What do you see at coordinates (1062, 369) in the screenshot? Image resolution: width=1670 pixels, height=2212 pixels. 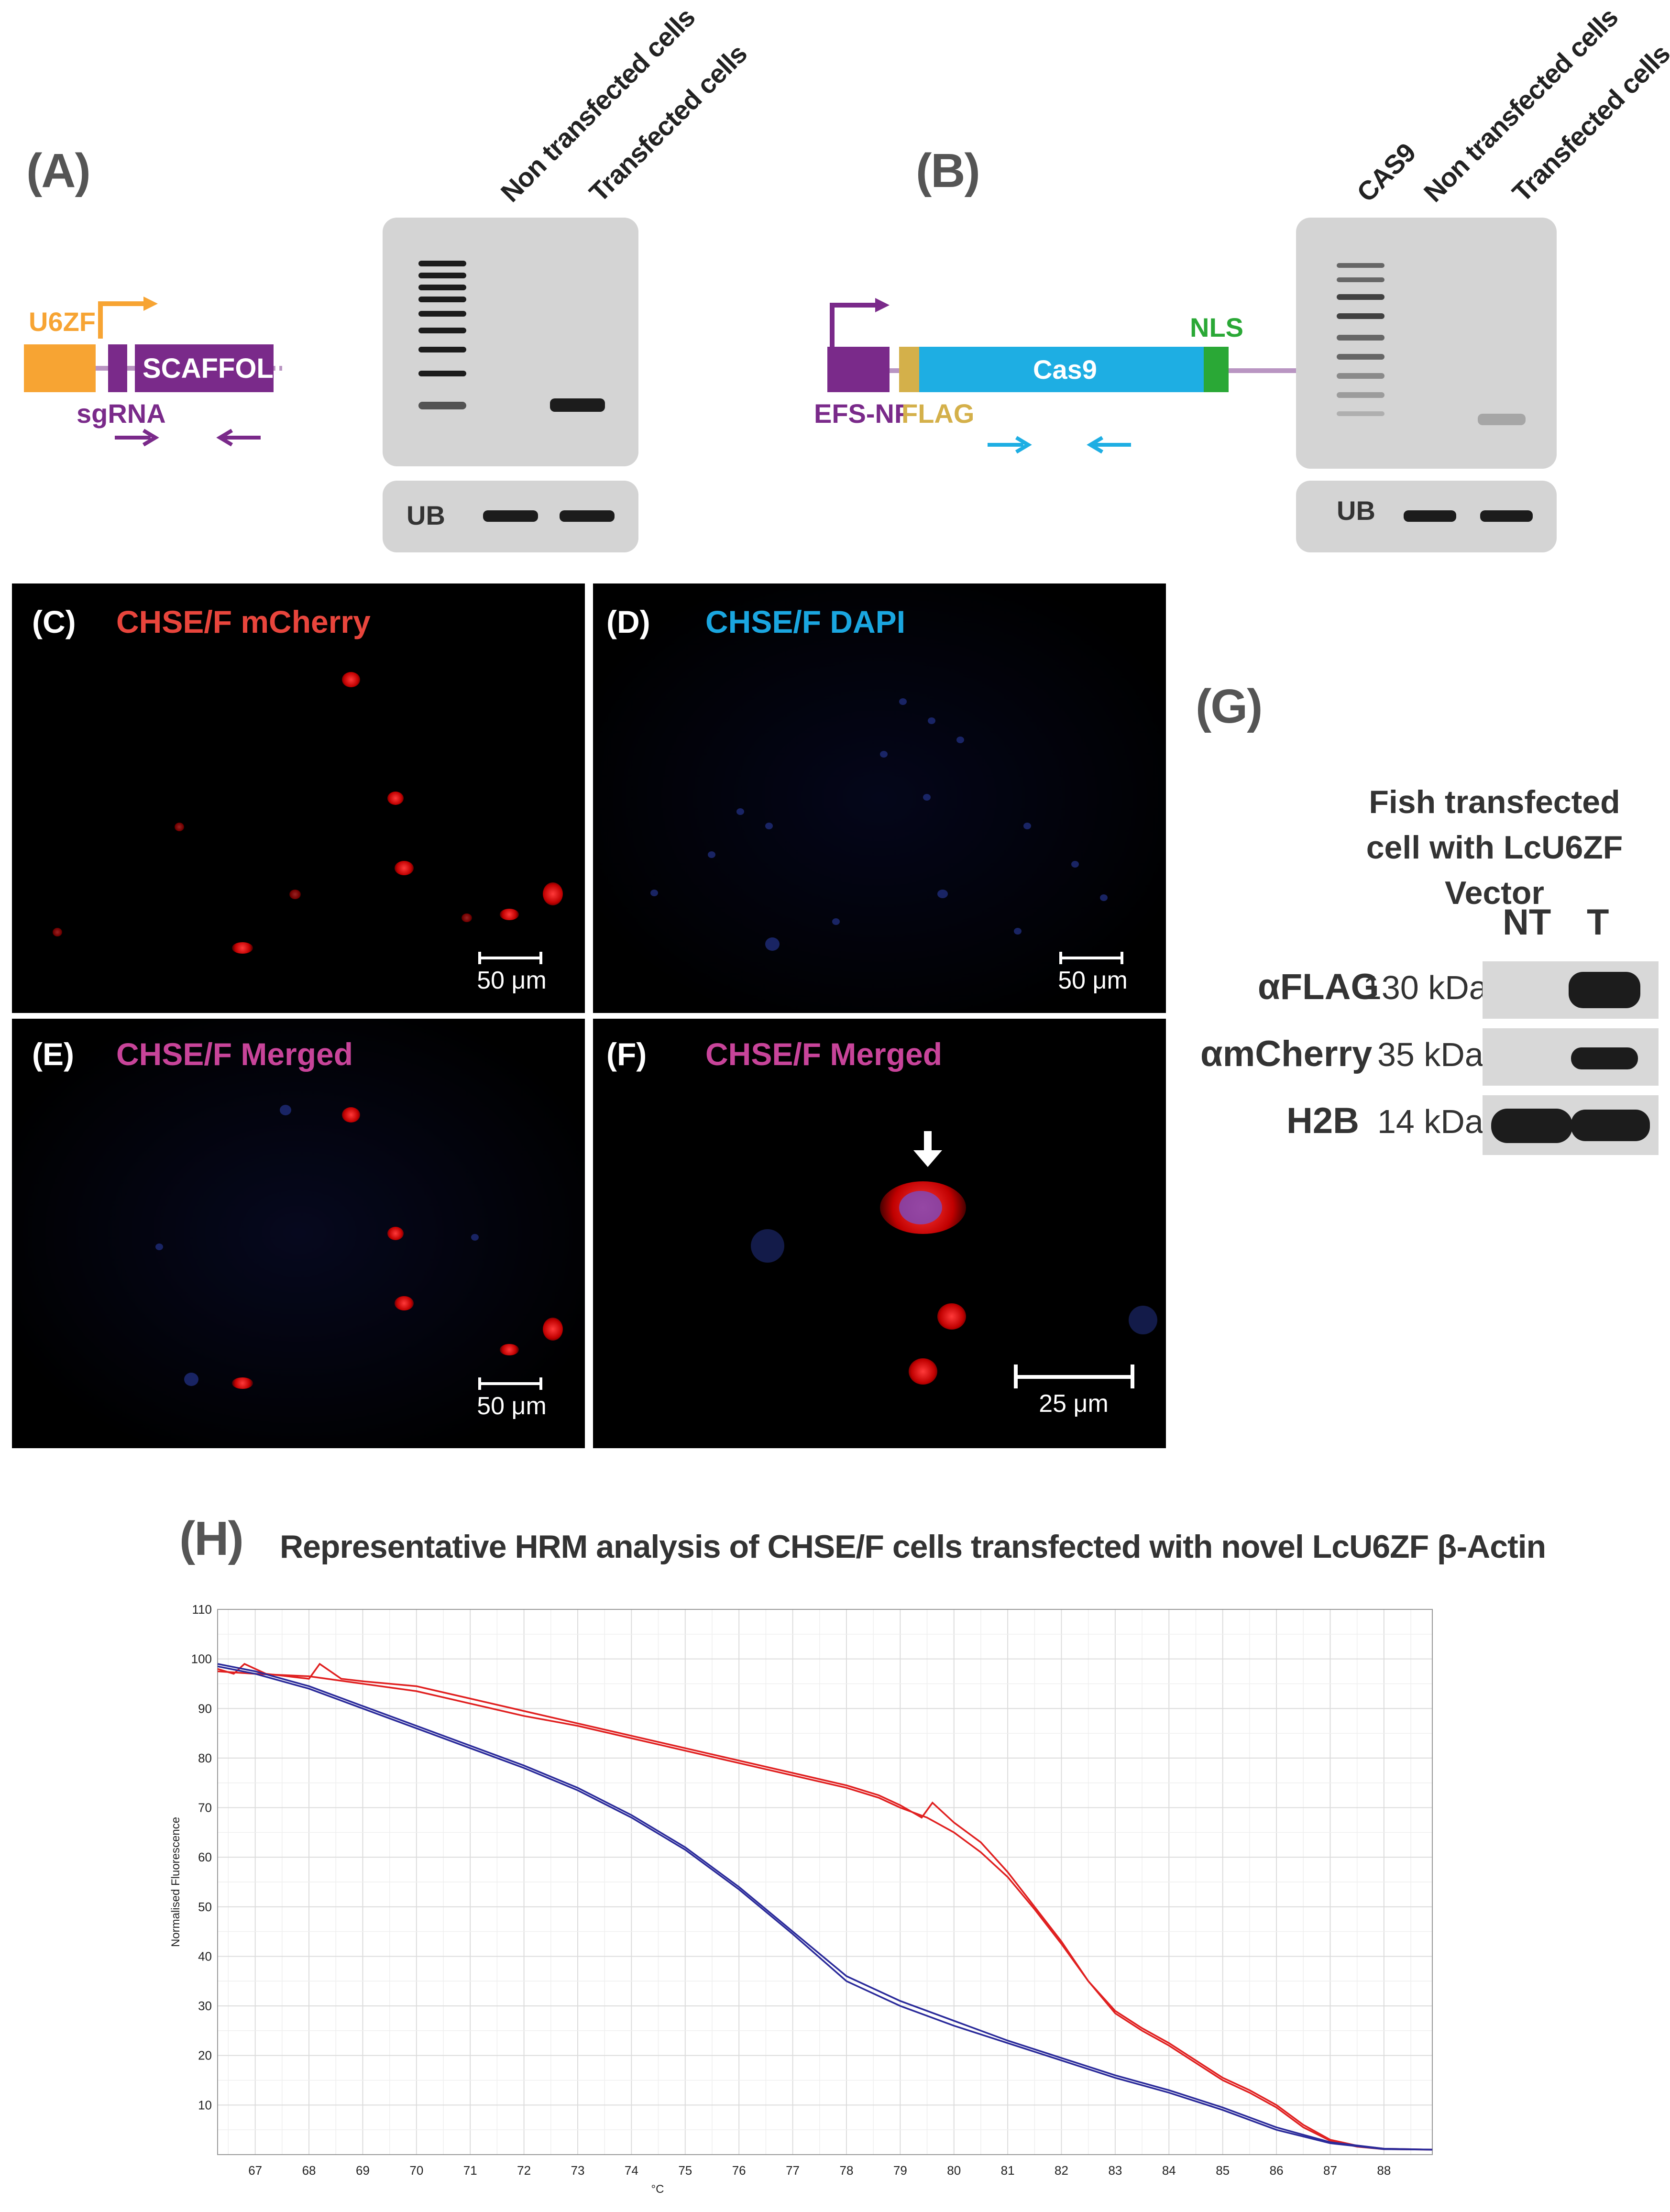 I see `cas9-box` at bounding box center [1062, 369].